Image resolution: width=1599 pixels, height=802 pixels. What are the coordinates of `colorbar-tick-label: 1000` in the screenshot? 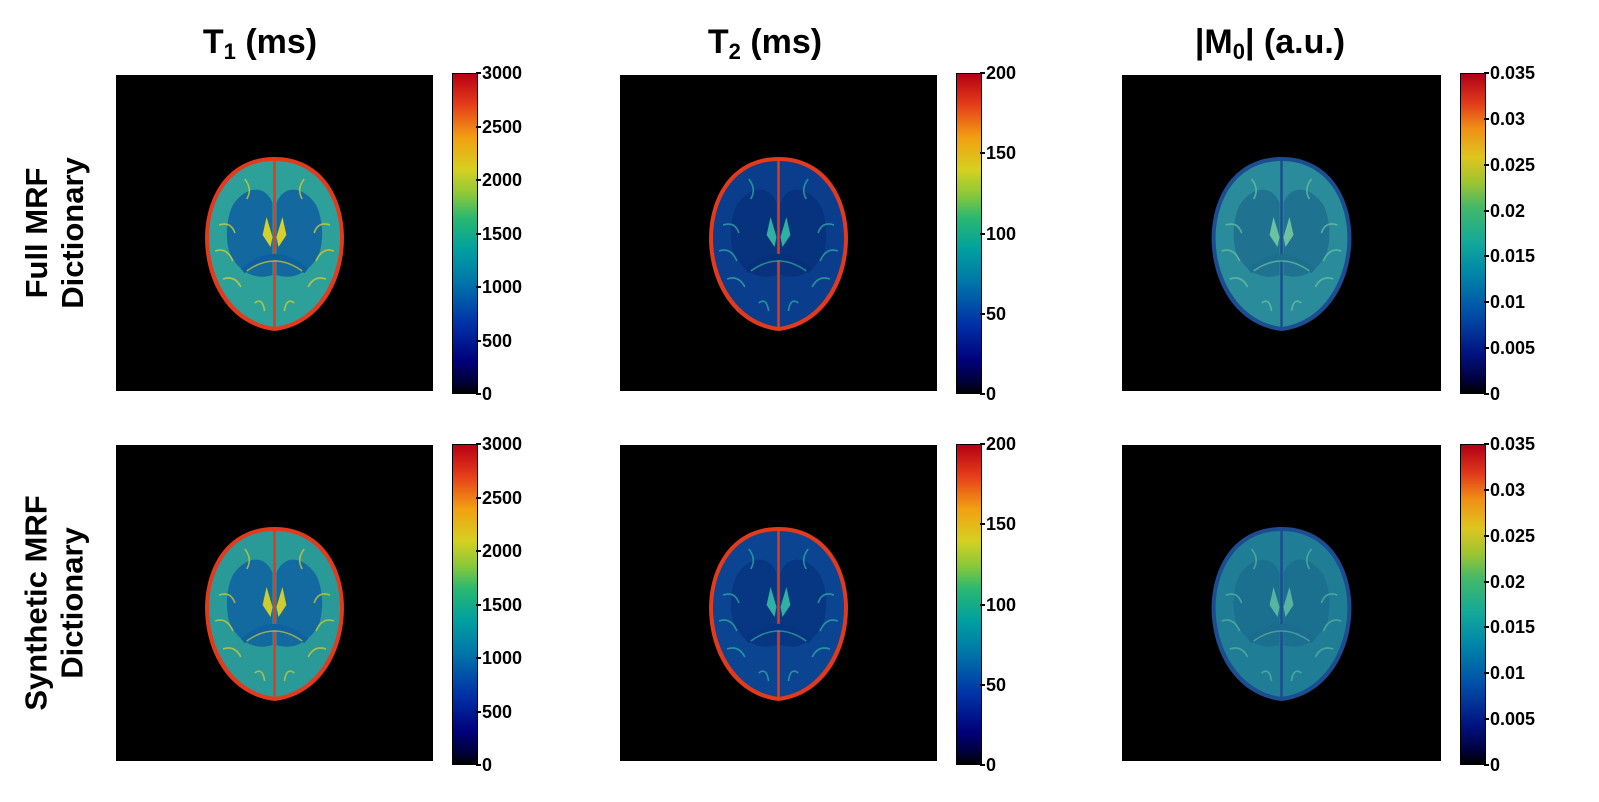 It's located at (499, 287).